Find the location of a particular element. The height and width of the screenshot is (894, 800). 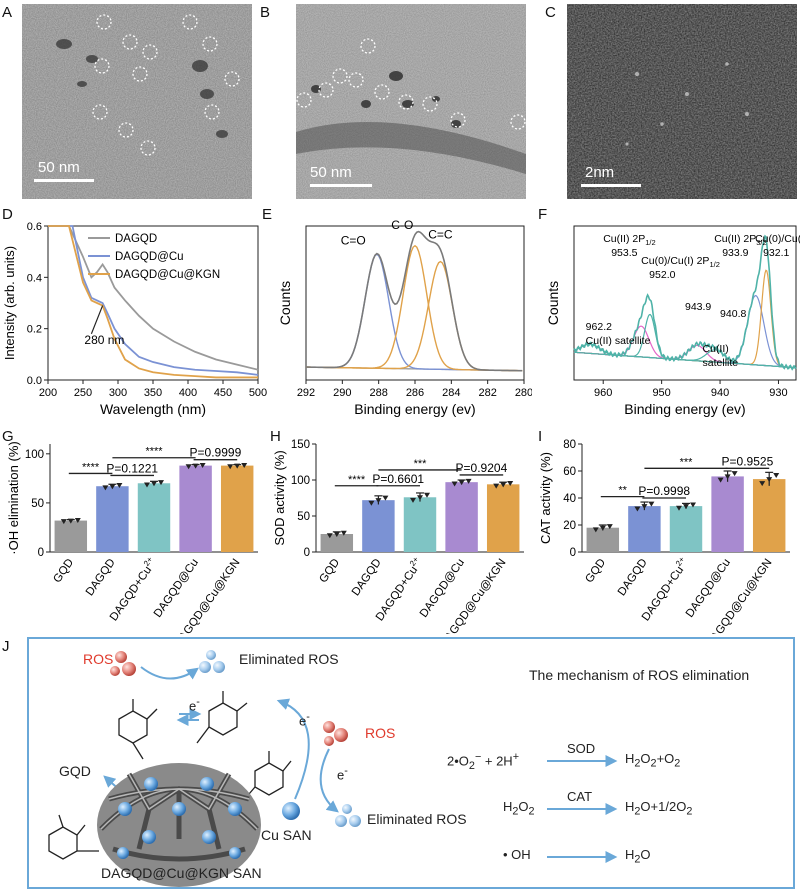

y-tick-label: 20 is located at coordinates (569, 526).